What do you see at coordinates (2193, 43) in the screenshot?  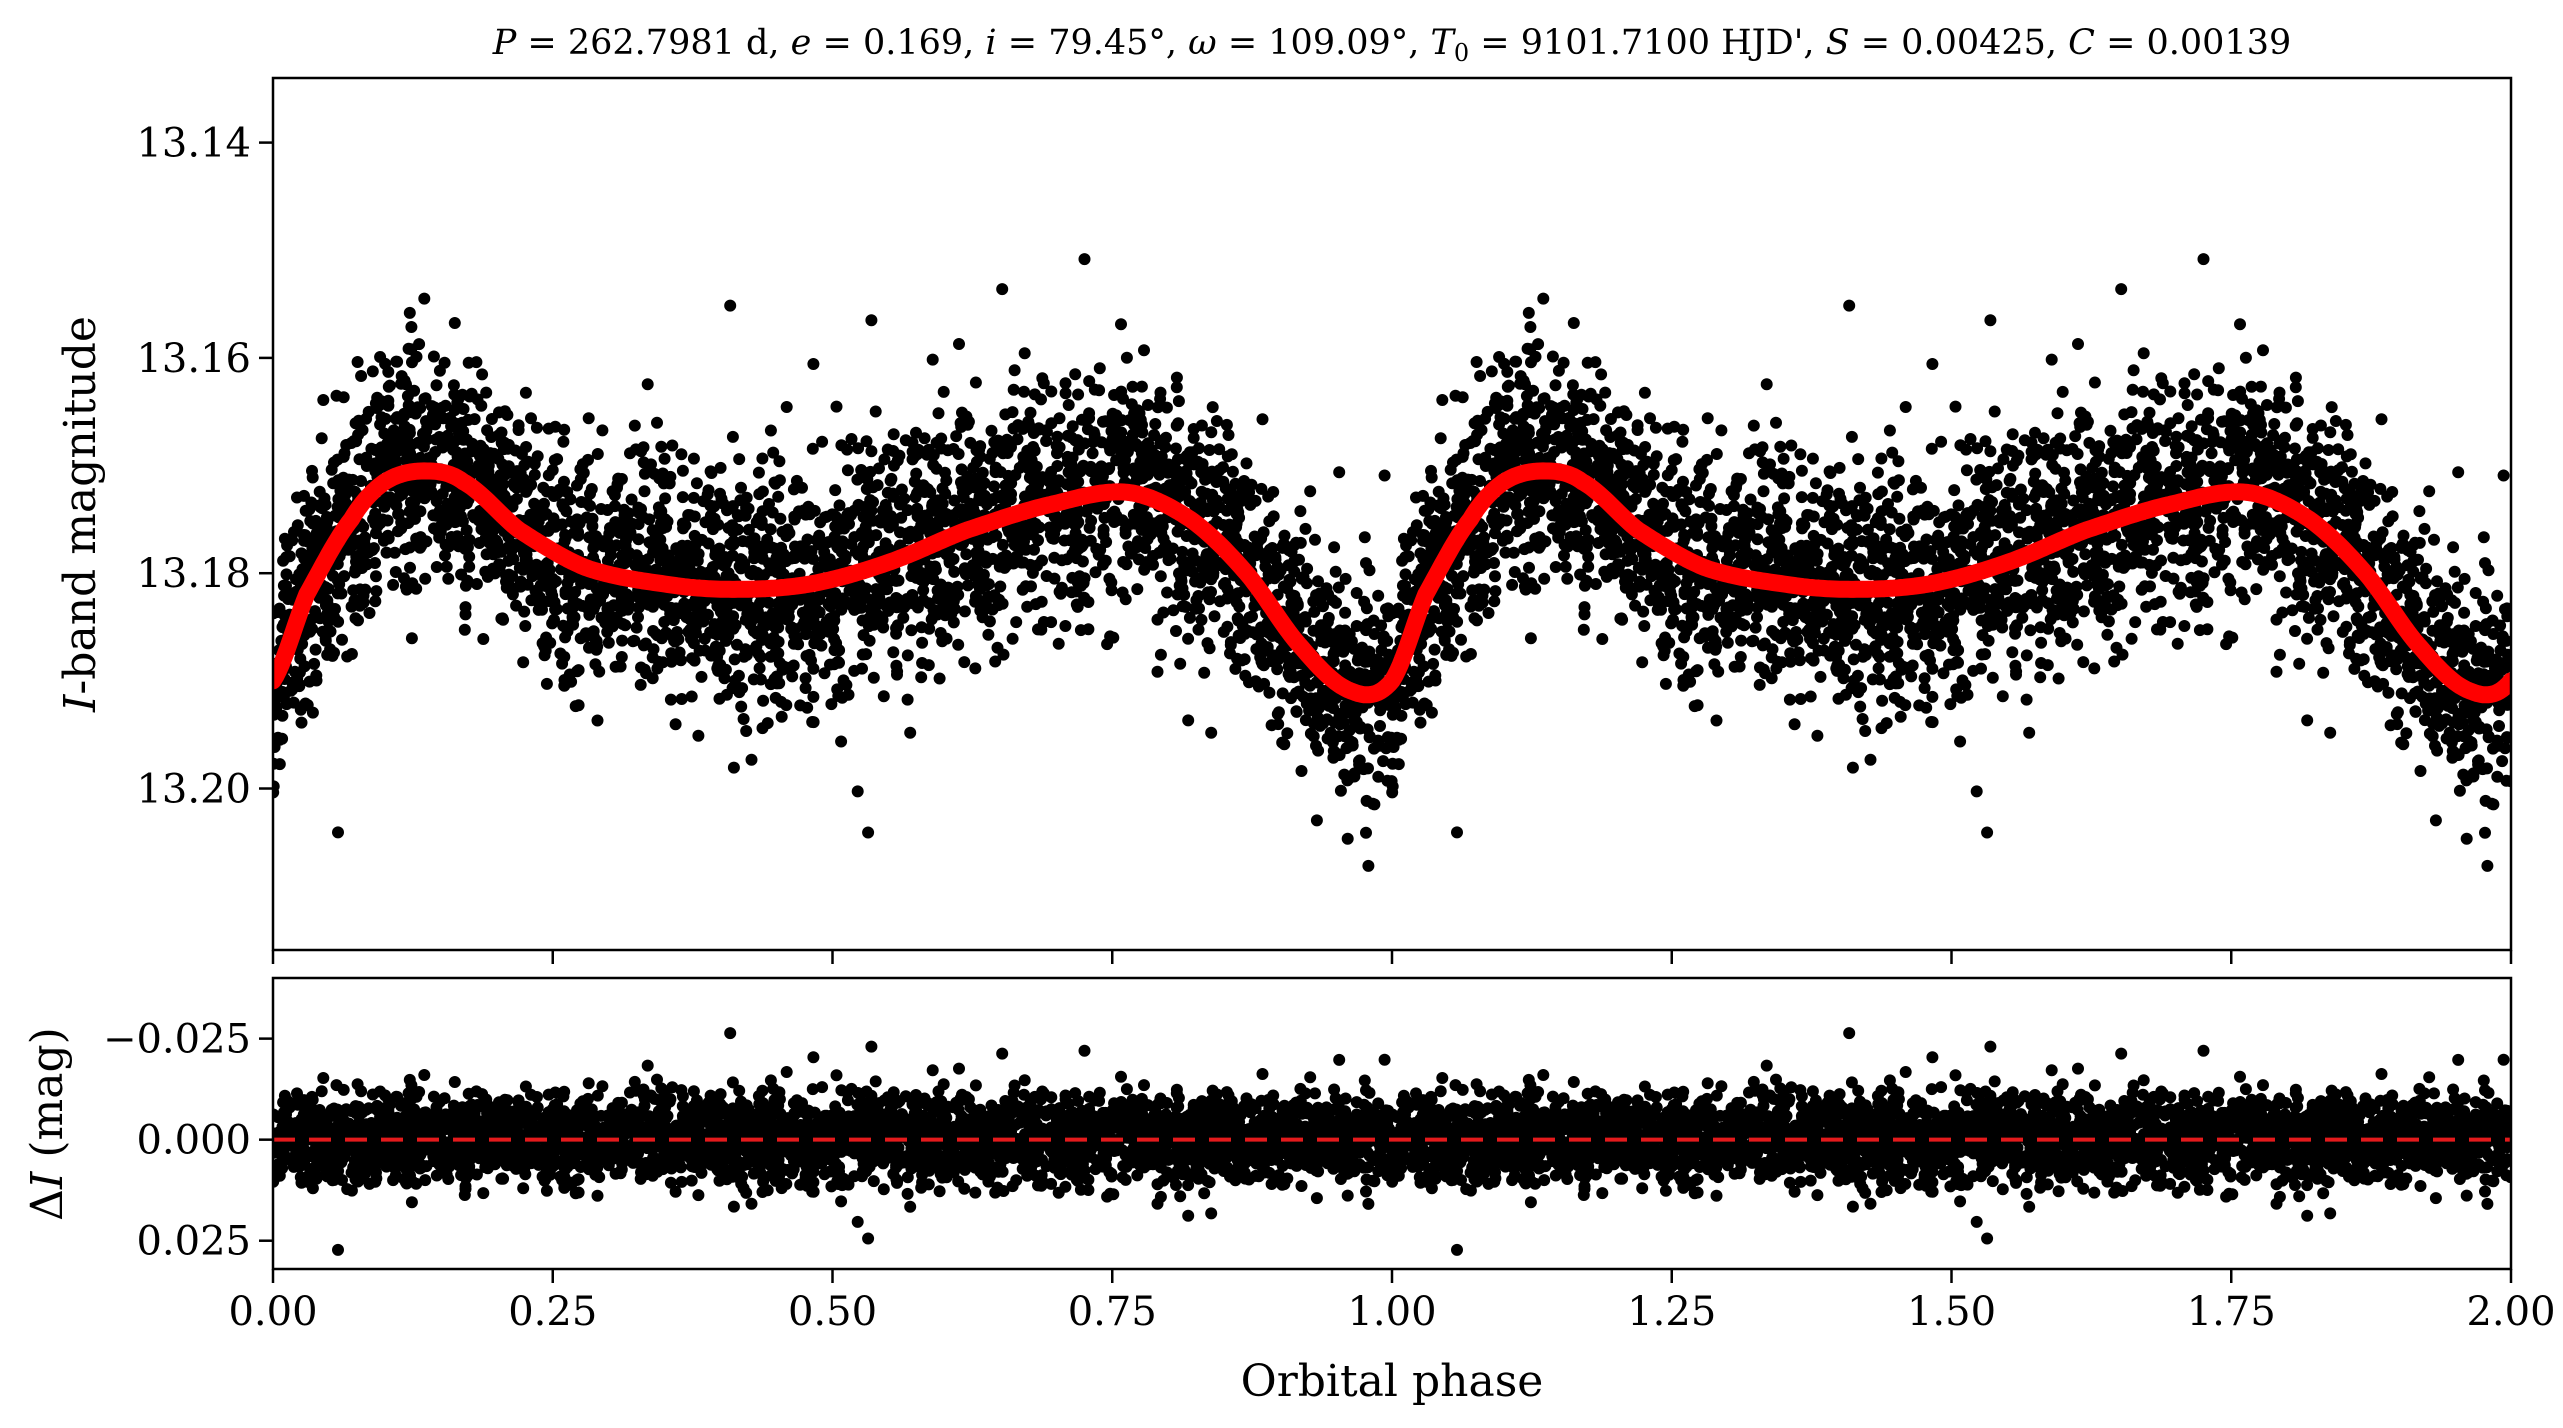 I see `title-c-value: = 0.00139` at bounding box center [2193, 43].